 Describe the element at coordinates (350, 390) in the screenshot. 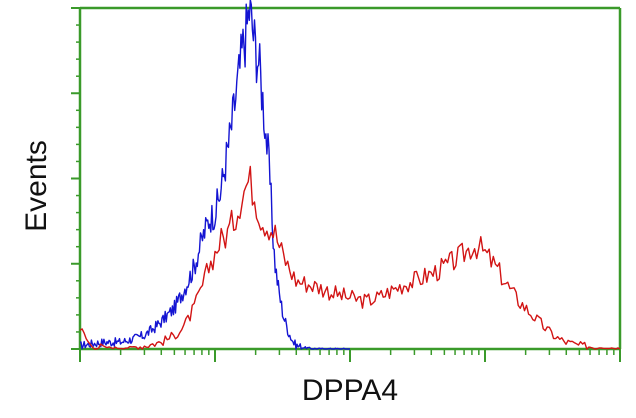

I see `x-axis-label: DPPA4` at that location.